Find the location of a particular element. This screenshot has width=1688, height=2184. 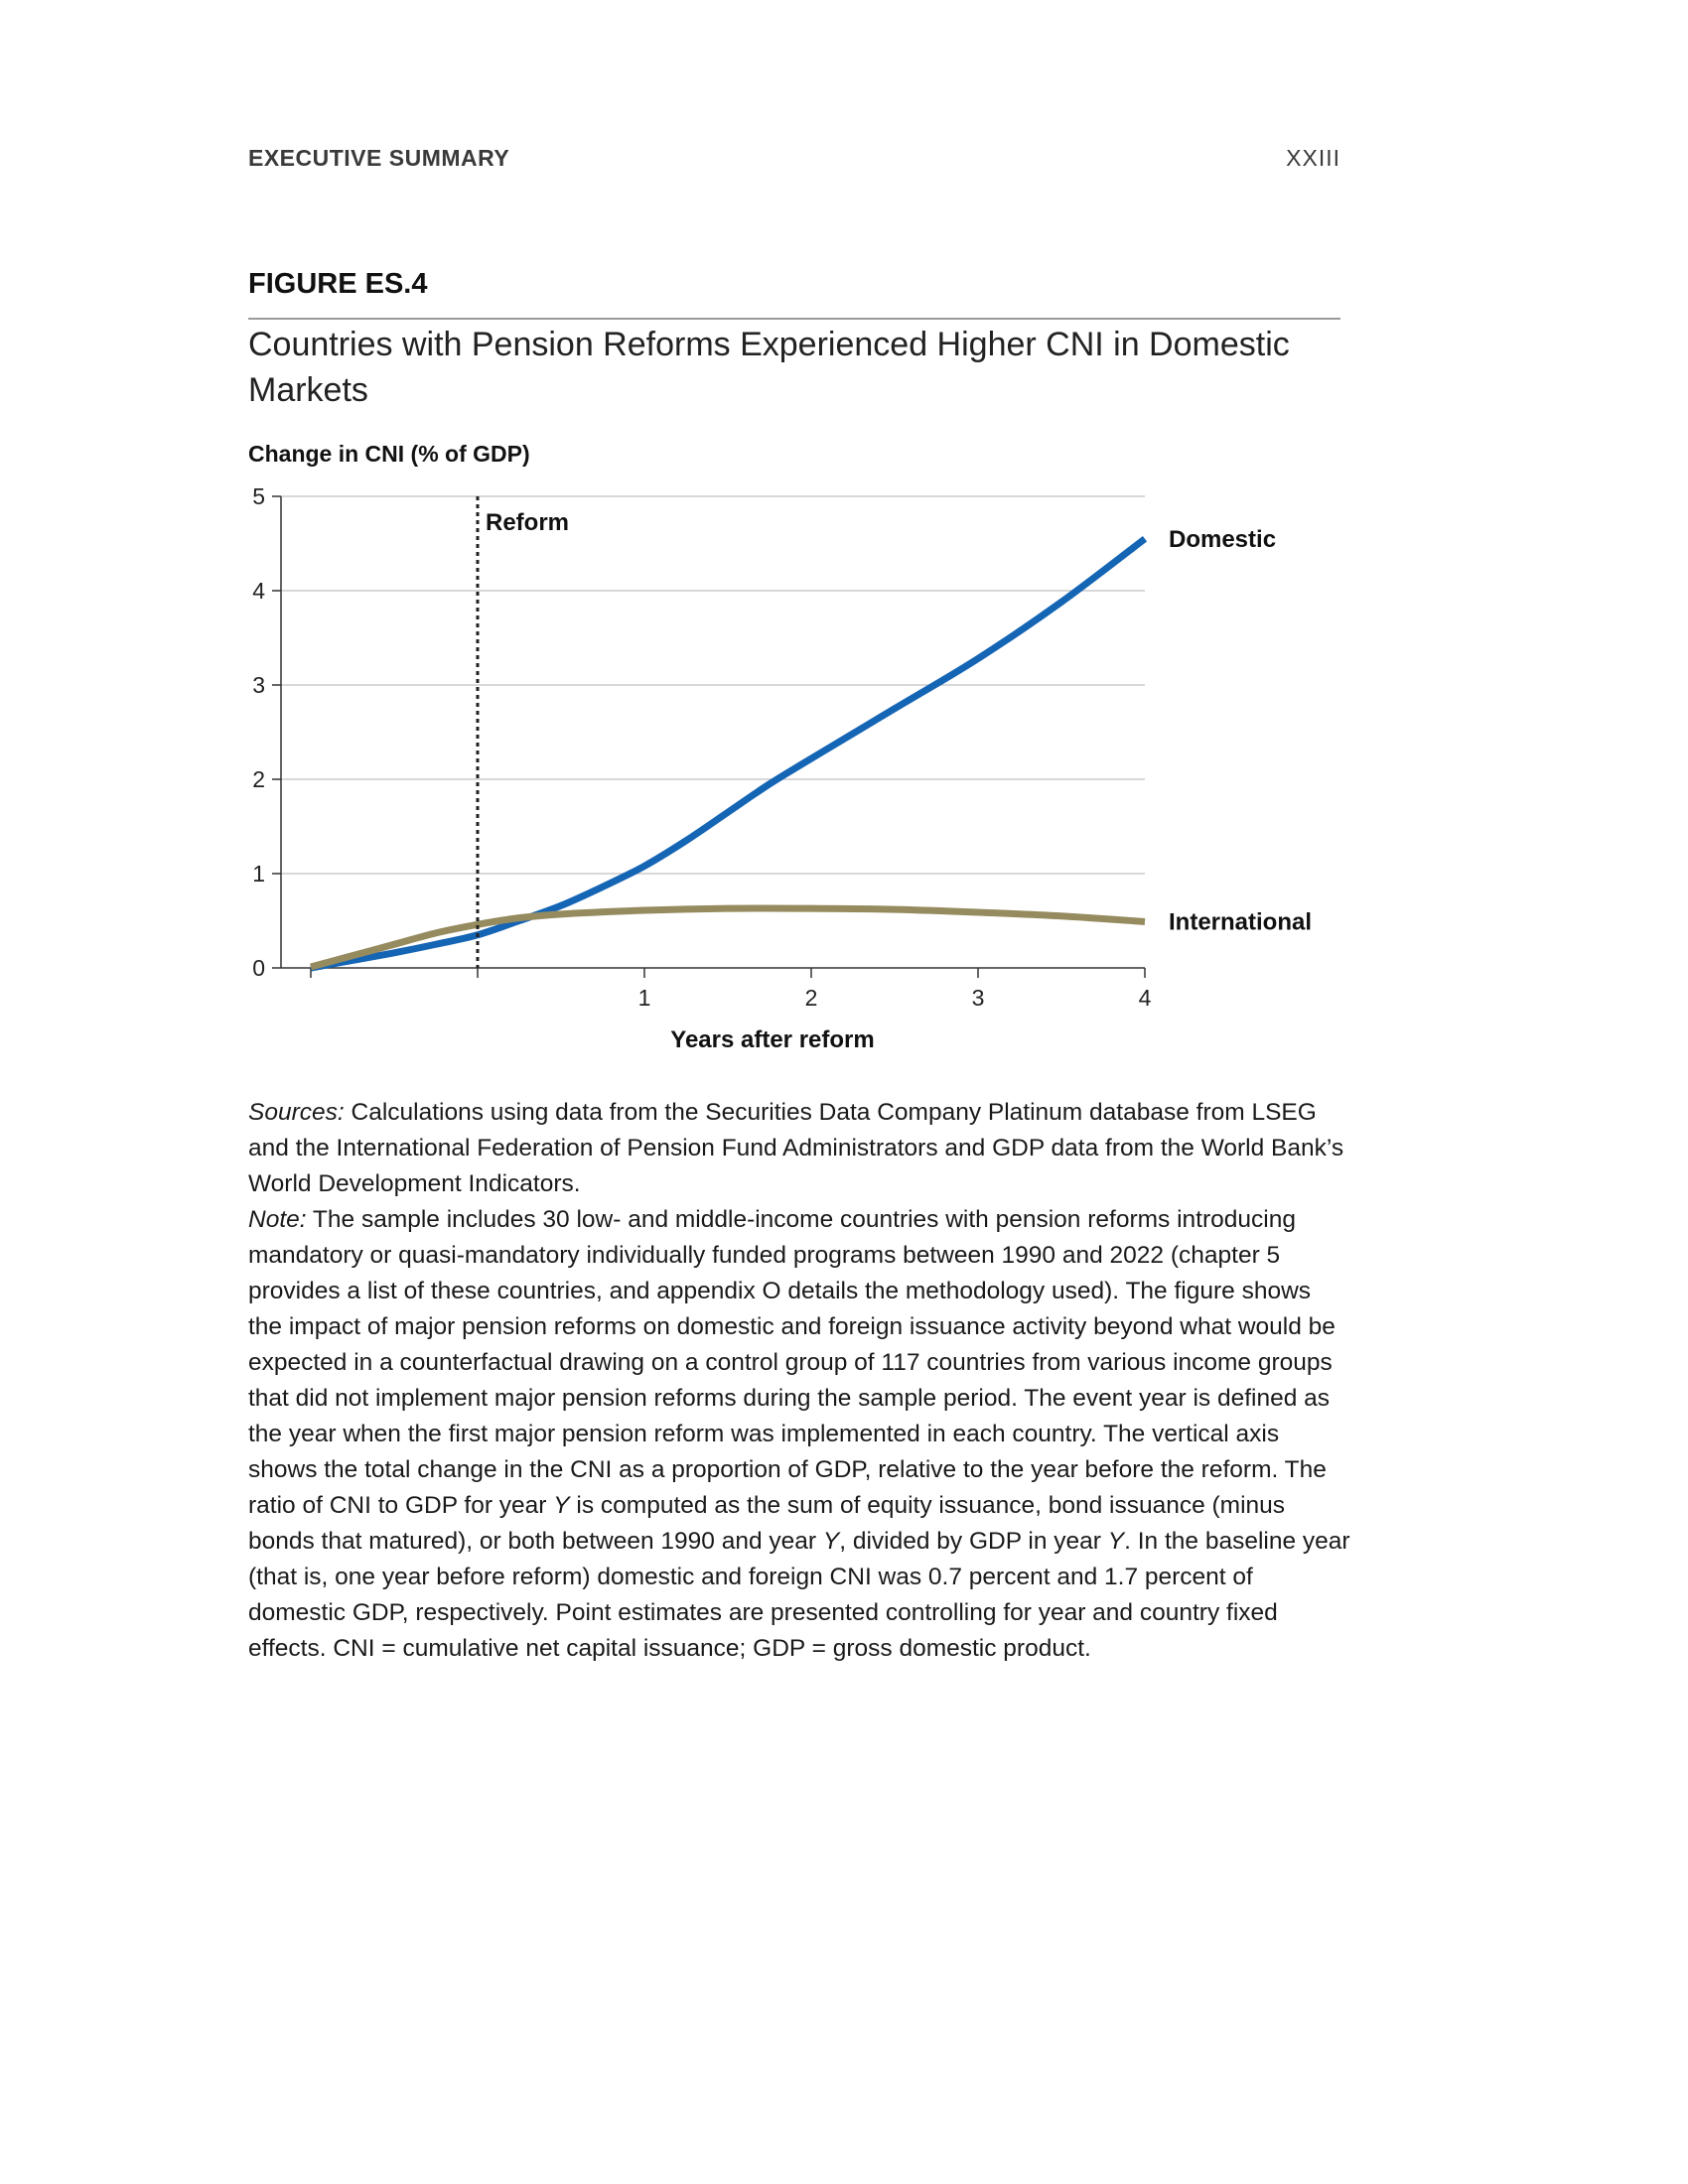

x-tick-label-4: 4 is located at coordinates (1145, 998).